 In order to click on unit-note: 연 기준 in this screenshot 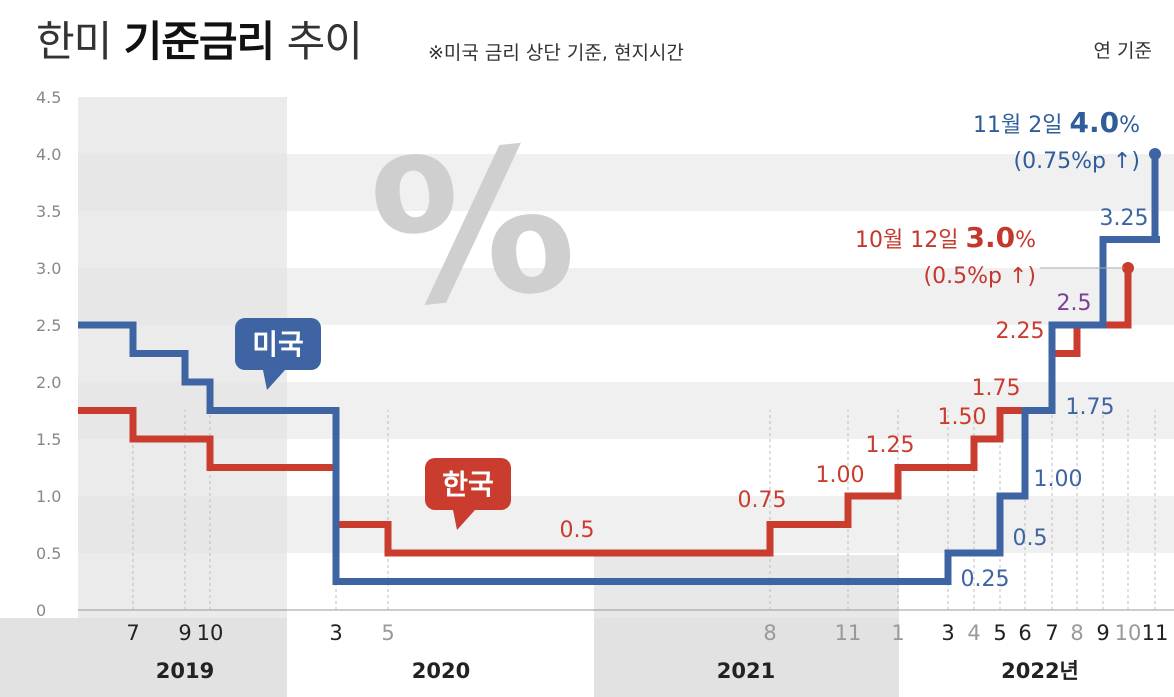, I will do `click(1122, 51)`.